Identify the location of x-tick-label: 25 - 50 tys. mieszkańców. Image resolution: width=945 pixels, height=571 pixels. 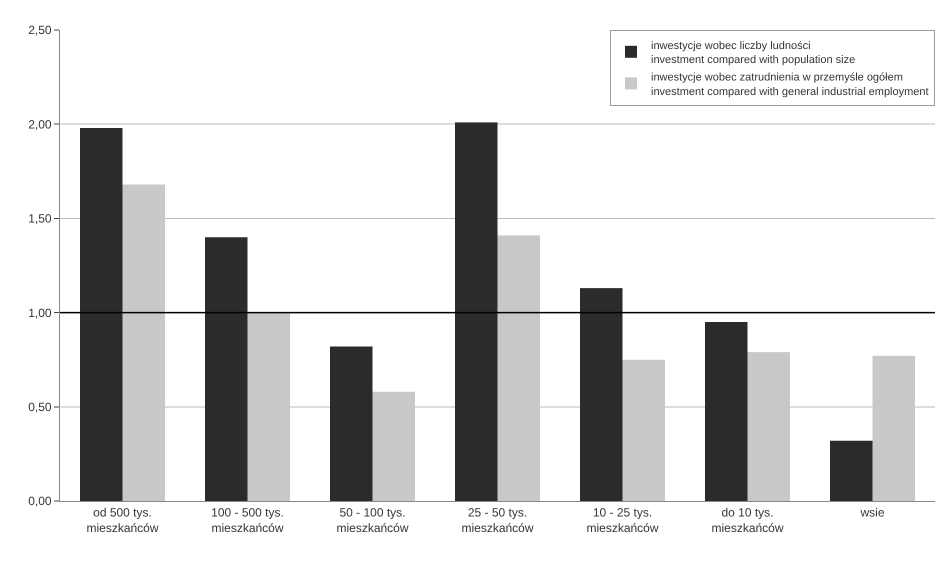
(497, 520).